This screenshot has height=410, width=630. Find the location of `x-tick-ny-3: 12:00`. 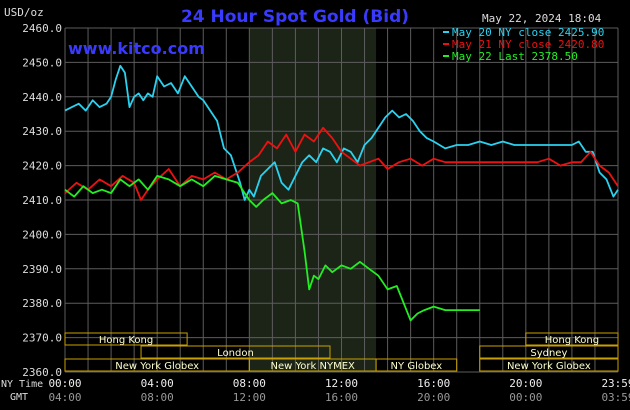

x-tick-ny-3: 12:00 is located at coordinates (341, 383).